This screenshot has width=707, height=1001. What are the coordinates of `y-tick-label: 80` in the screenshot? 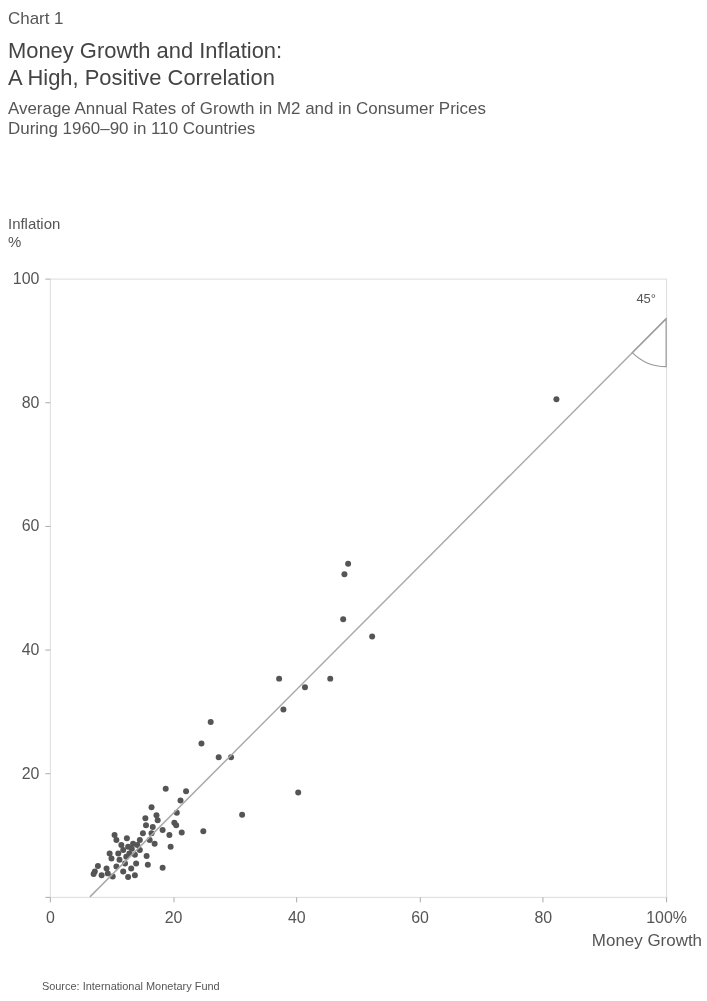 It's located at (30, 402).